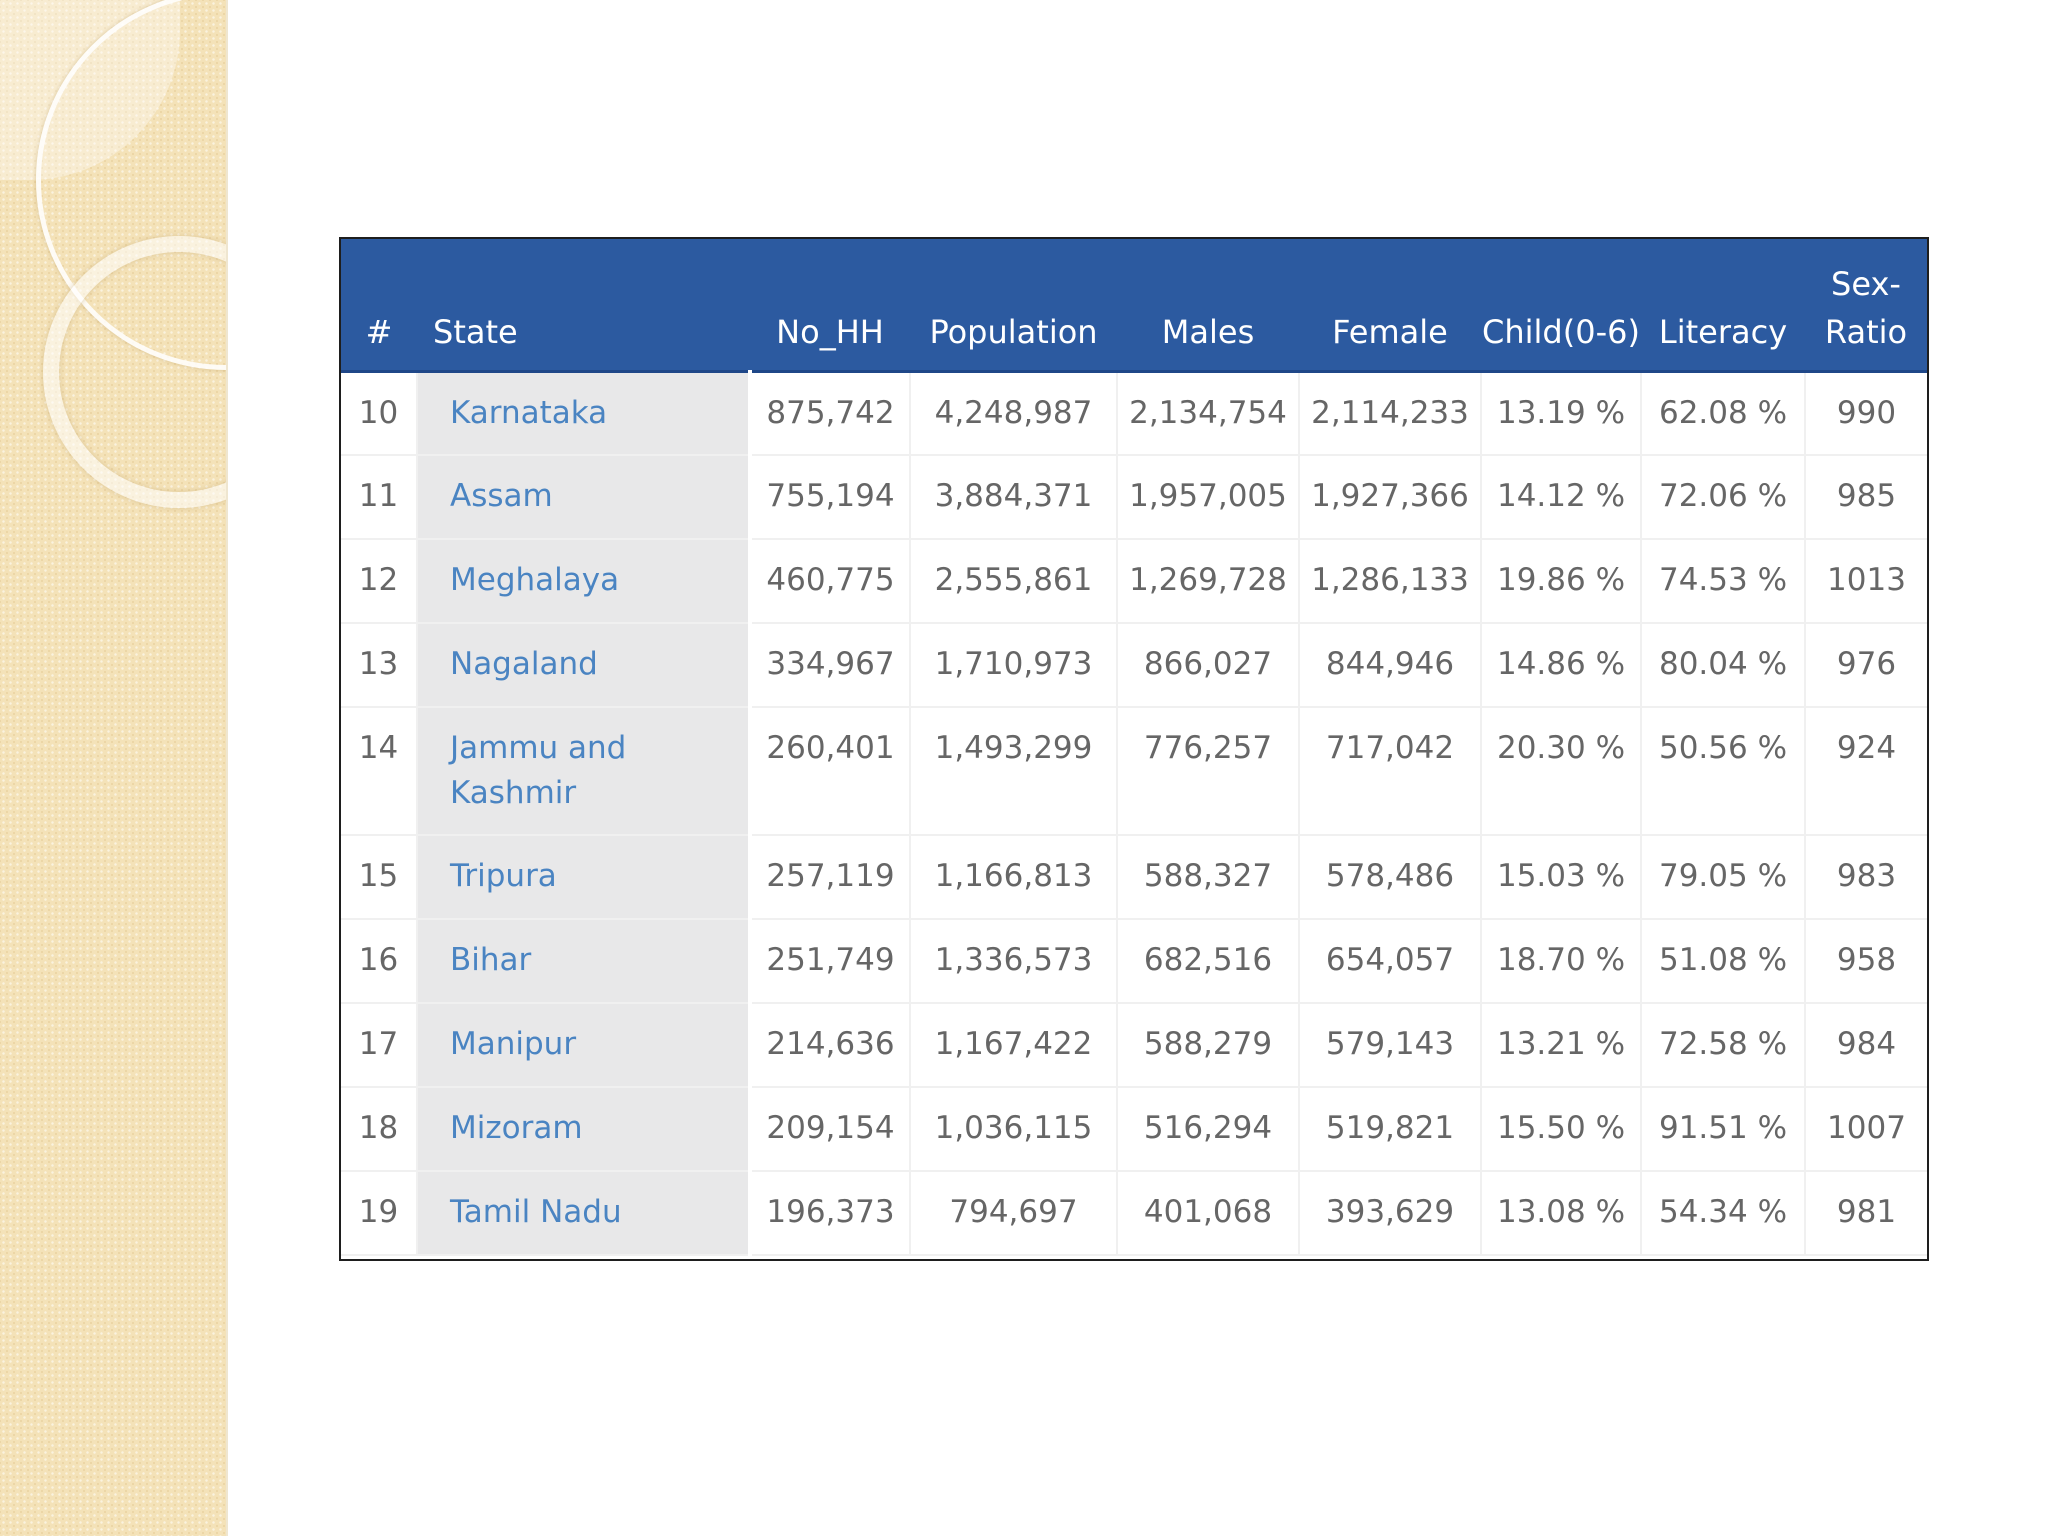 This screenshot has height=1536, width=2048. What do you see at coordinates (1208, 413) in the screenshot?
I see `males-cell: 2,134,754` at bounding box center [1208, 413].